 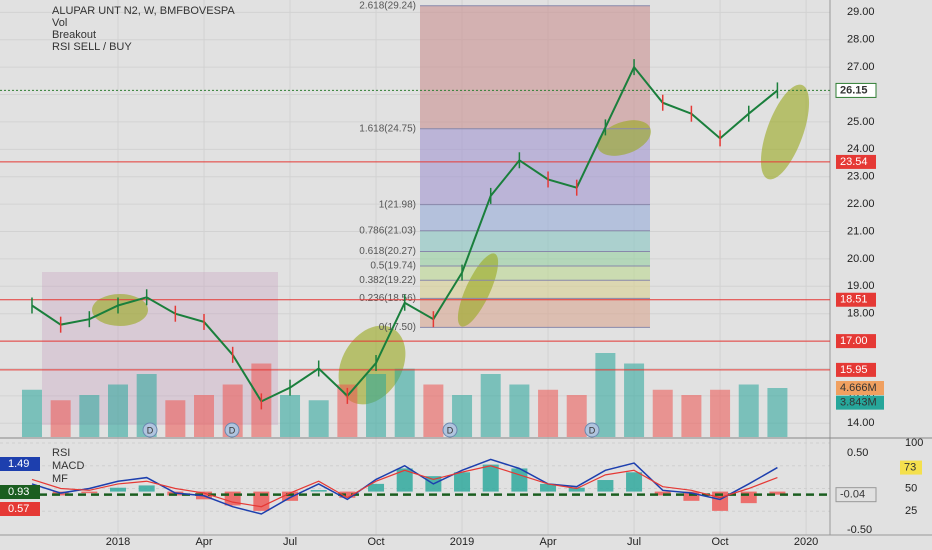 I want to click on price-label: 15.95, so click(x=854, y=370).